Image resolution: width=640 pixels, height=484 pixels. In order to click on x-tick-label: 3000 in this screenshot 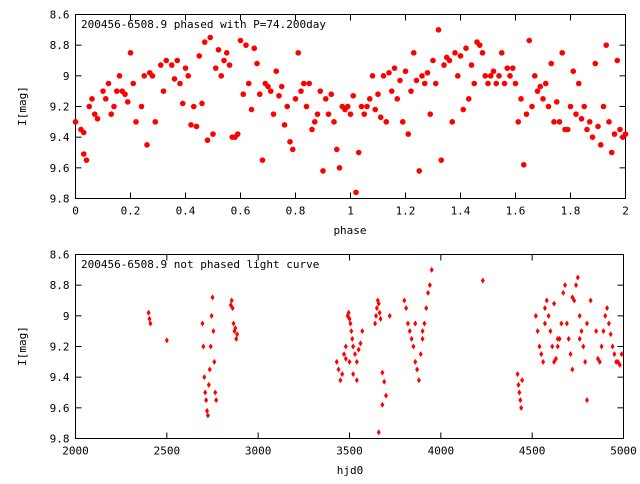, I will do `click(258, 451)`.